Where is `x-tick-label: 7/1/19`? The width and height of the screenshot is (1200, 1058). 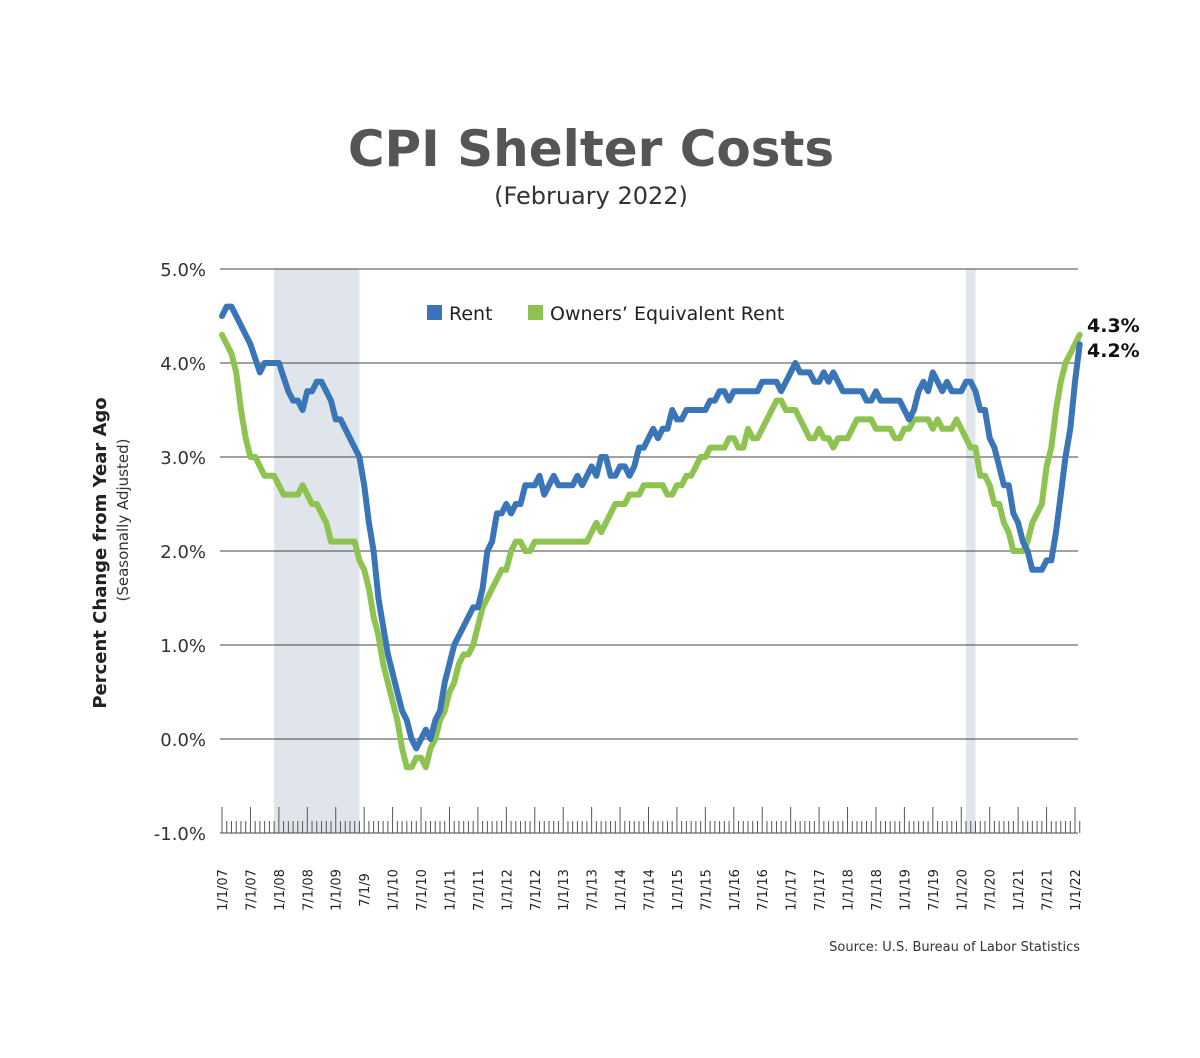 x-tick-label: 7/1/19 is located at coordinates (934, 890).